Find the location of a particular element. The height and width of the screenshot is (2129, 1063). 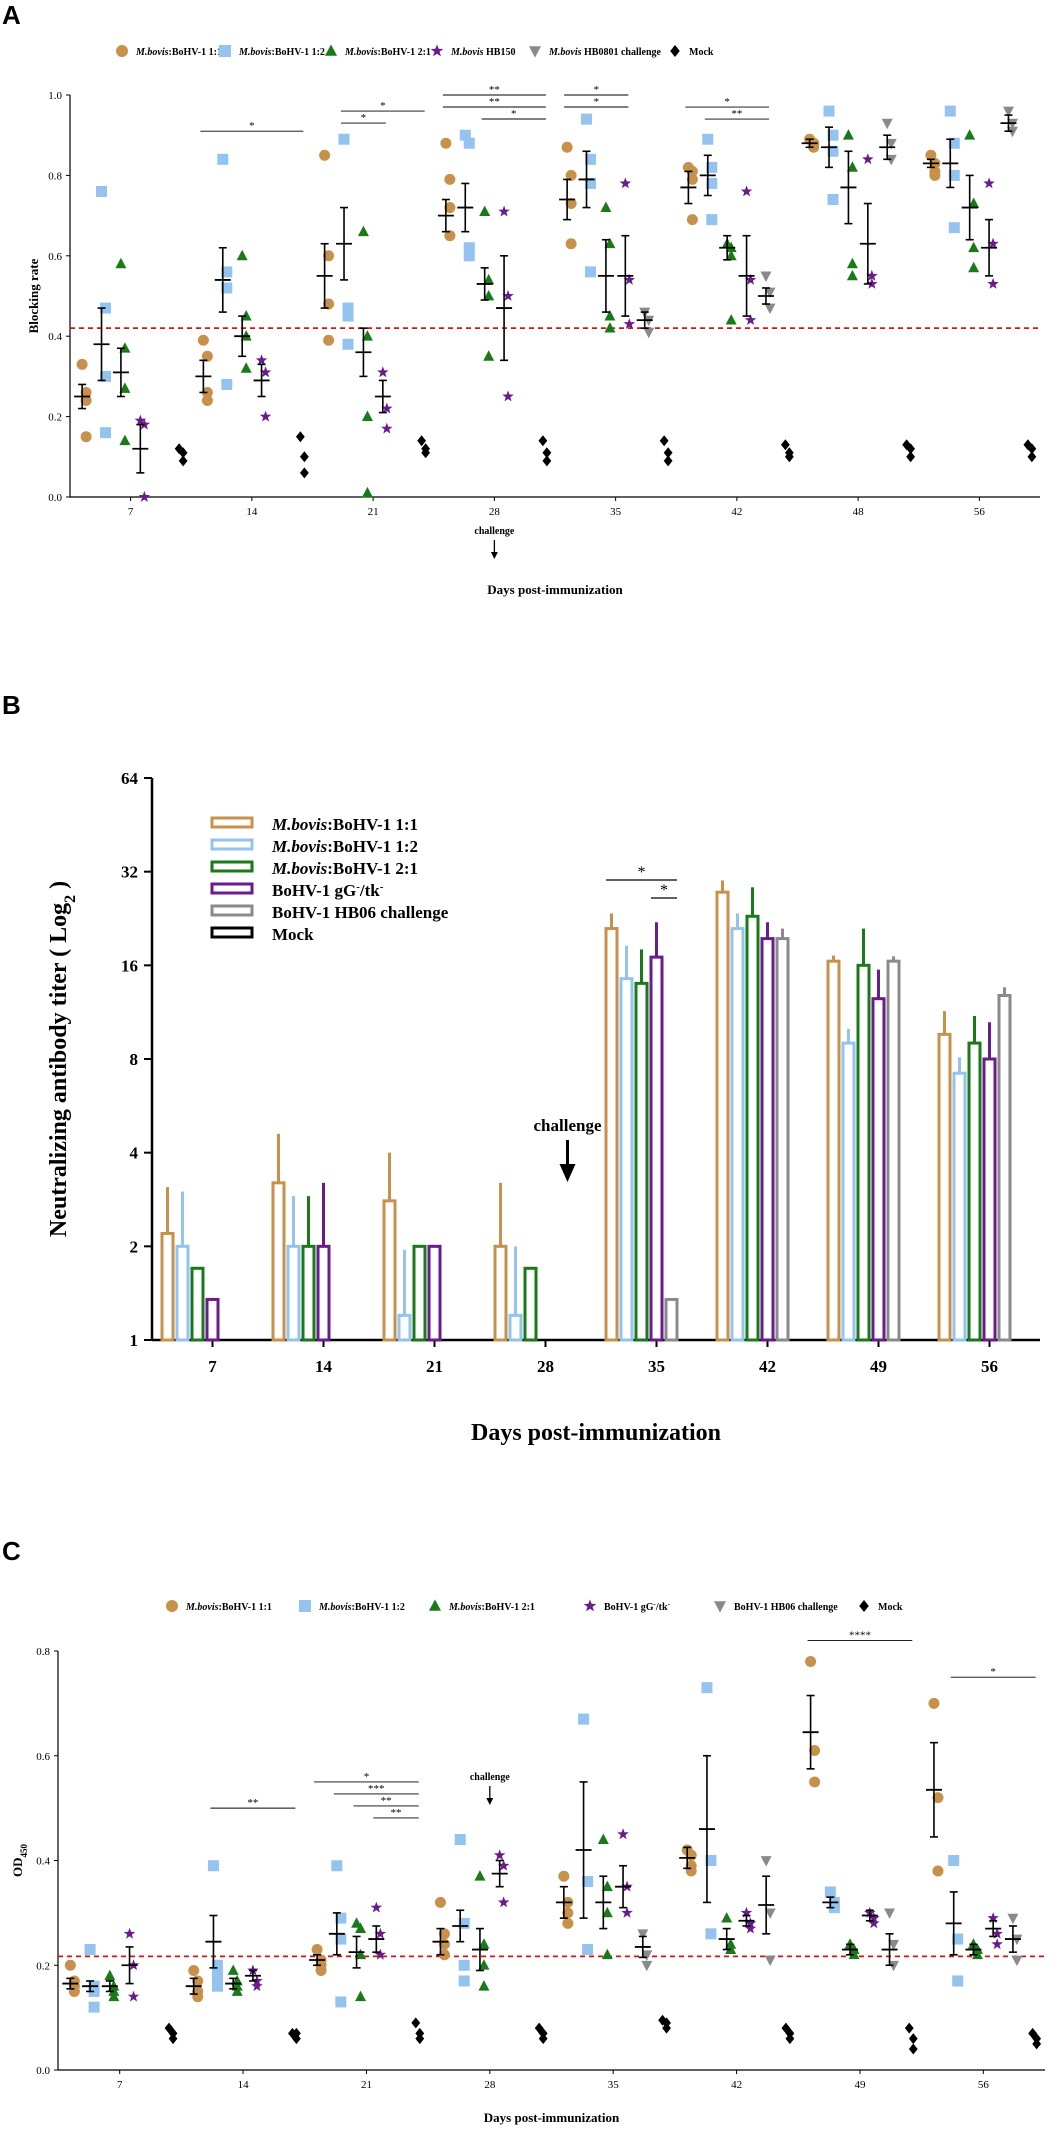

y-axis-label: OD450 is located at coordinates (19, 1861).